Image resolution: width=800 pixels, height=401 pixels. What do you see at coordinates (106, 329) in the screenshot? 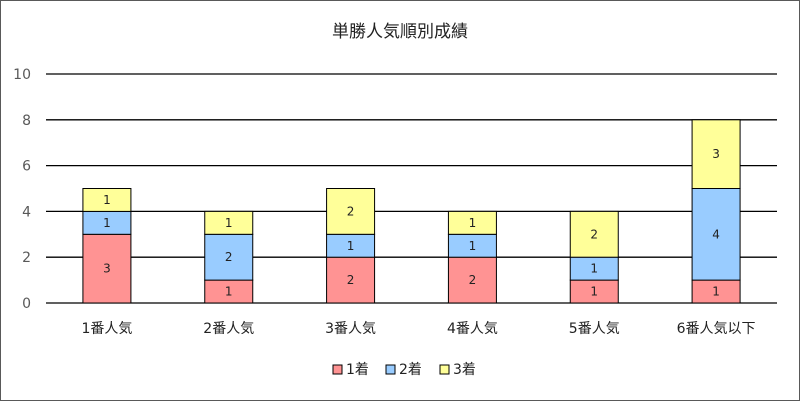
I see `x-category-label: 1番人気` at bounding box center [106, 329].